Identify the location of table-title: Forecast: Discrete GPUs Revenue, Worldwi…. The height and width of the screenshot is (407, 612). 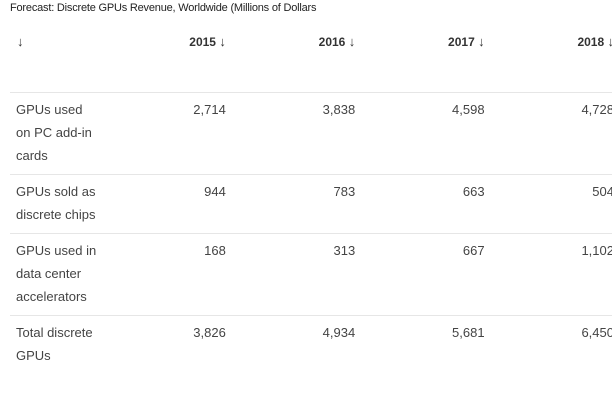
(163, 8).